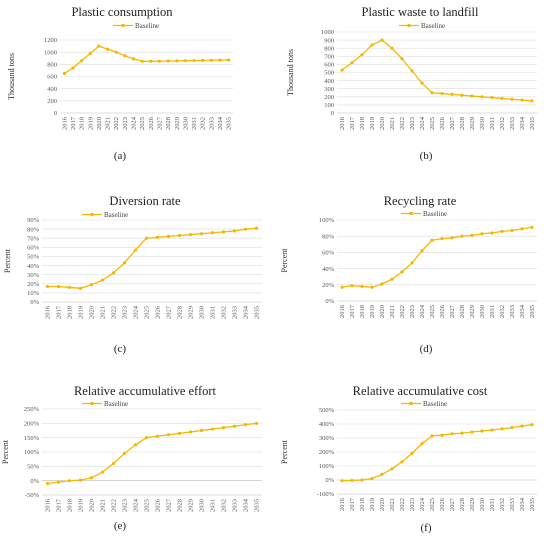  What do you see at coordinates (329, 105) in the screenshot?
I see `y-tick-label: 100` at bounding box center [329, 105].